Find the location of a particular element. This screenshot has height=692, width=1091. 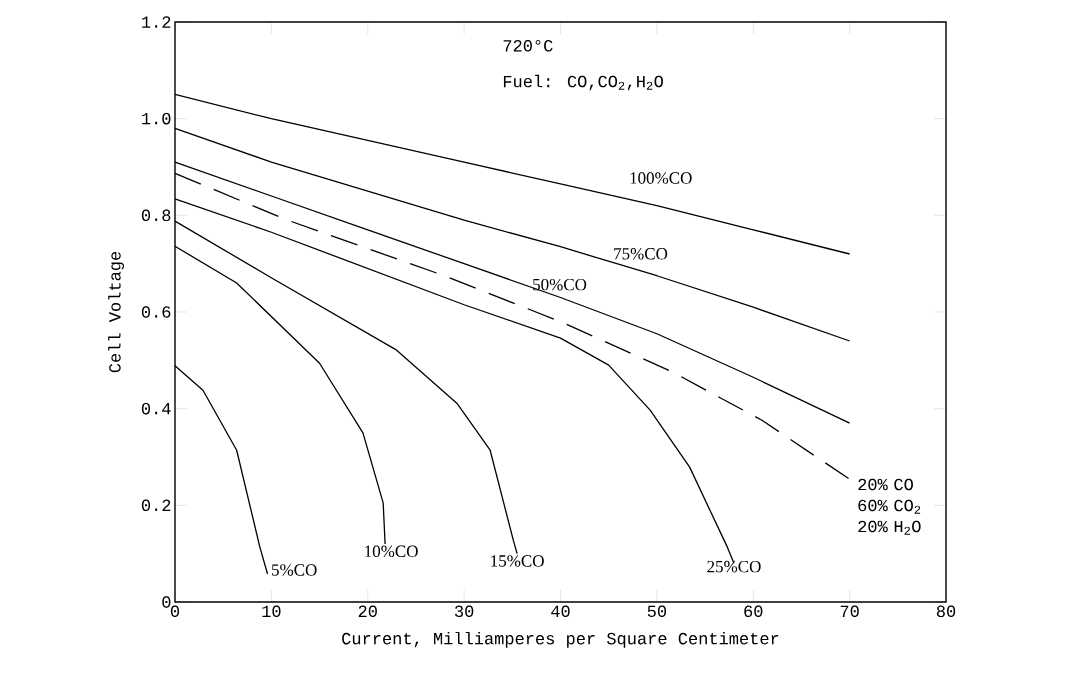

x-tick-label: 70 is located at coordinates (849, 611).